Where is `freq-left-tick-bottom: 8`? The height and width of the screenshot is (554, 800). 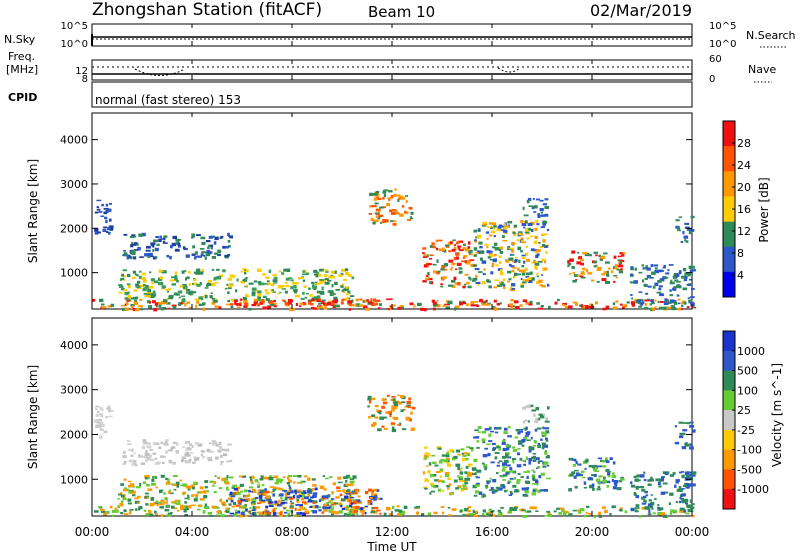
freq-left-tick-bottom: 8 is located at coordinates (85, 79).